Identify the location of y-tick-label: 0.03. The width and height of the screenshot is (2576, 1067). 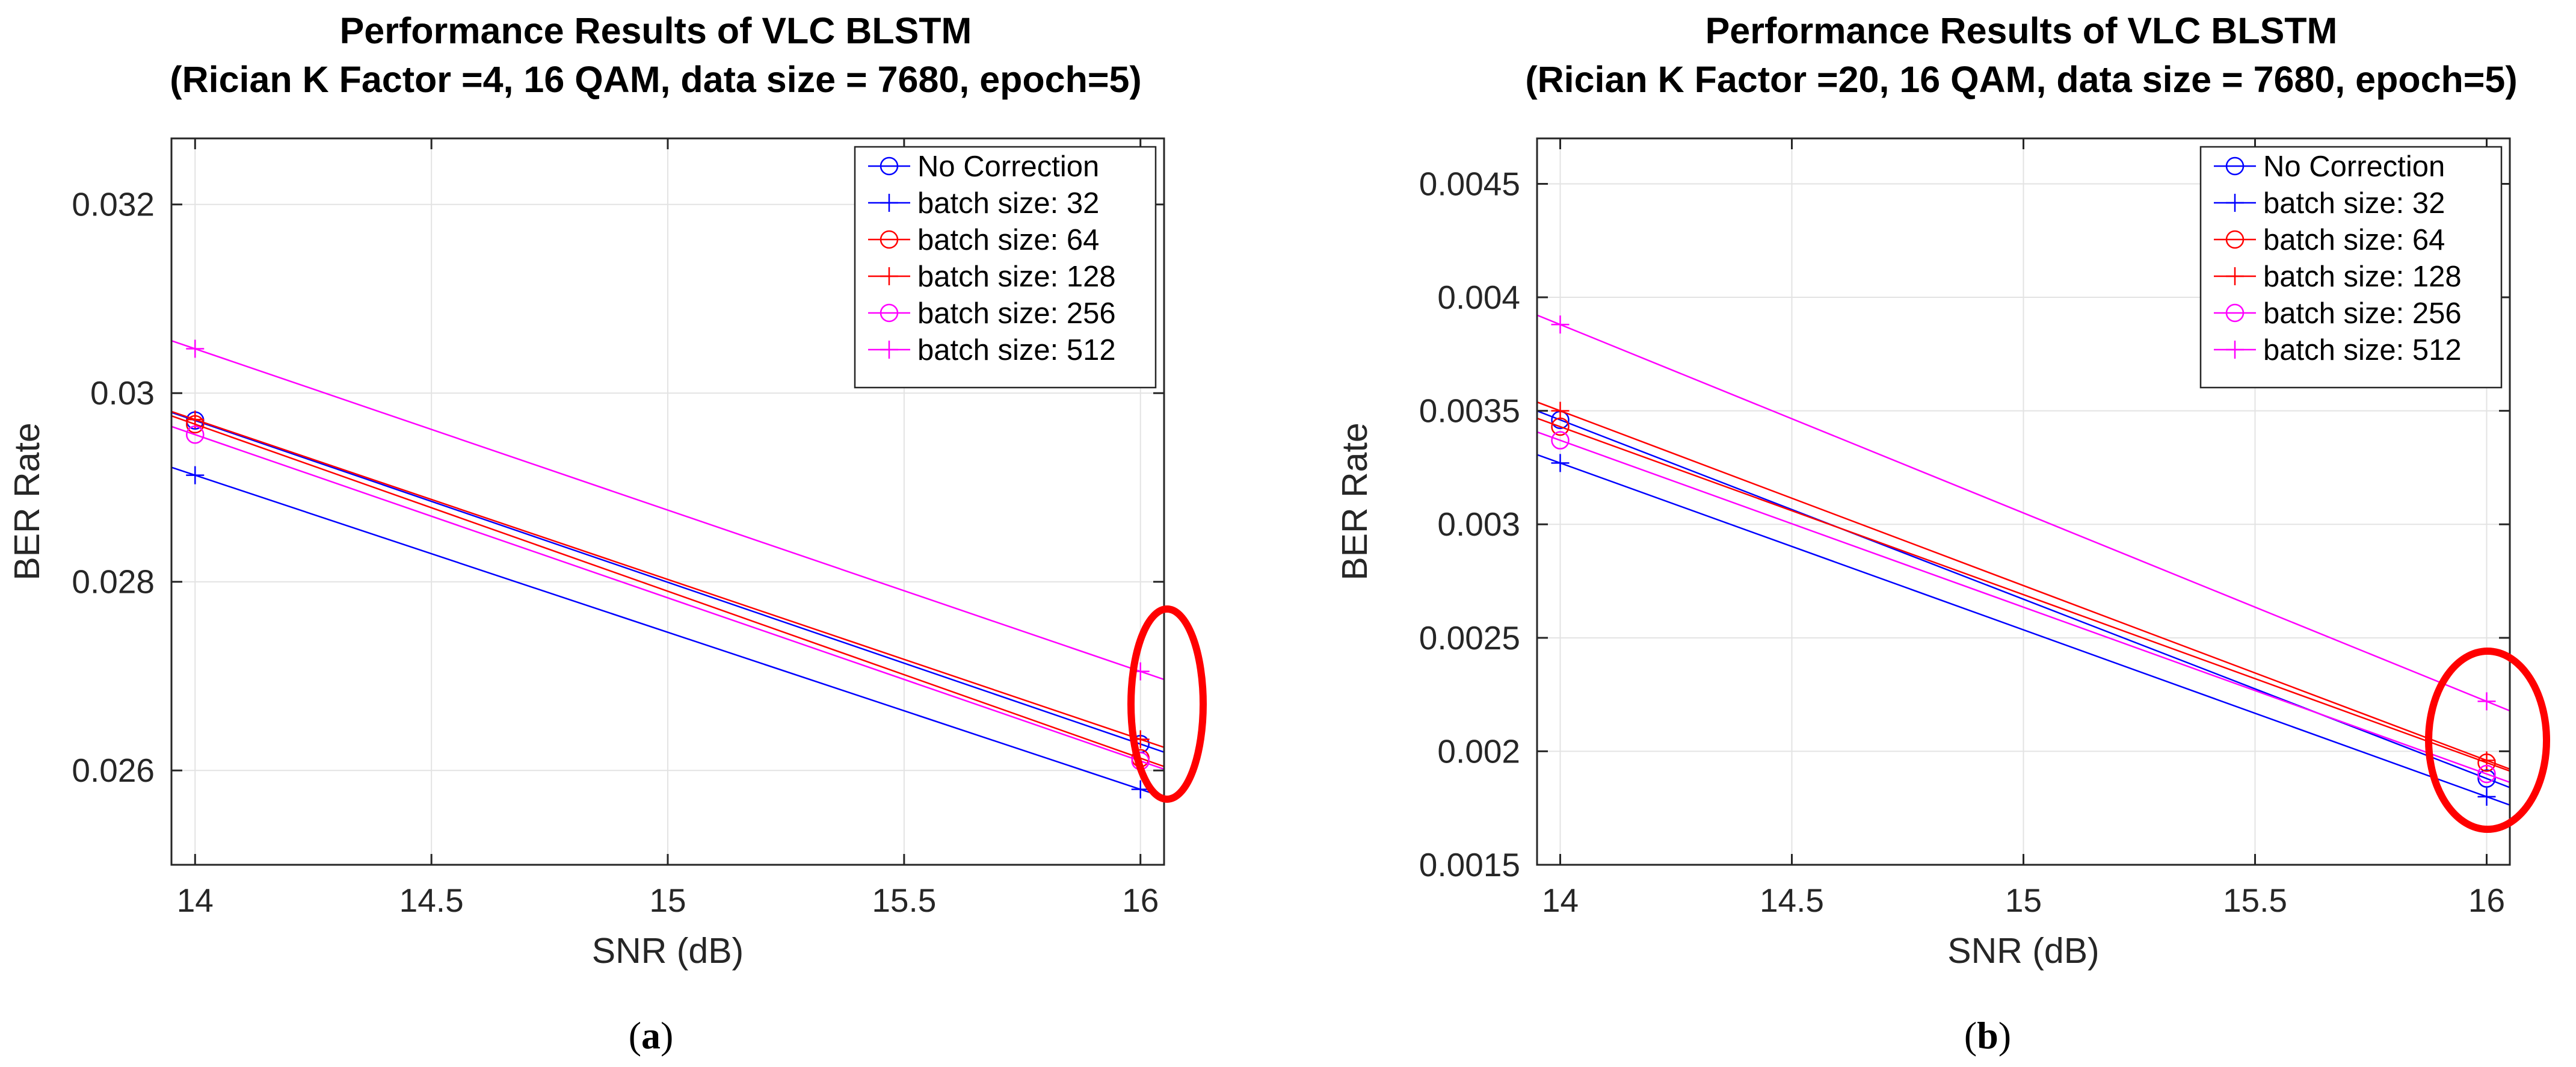
(122, 393).